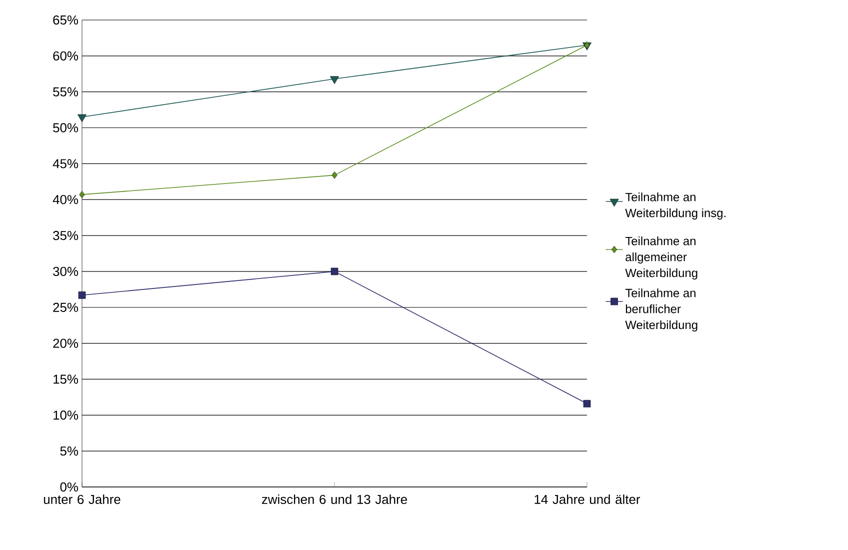  Describe the element at coordinates (334, 499) in the screenshot. I see `x-tick-label: zwischen 6 und 13 Jahre` at that location.